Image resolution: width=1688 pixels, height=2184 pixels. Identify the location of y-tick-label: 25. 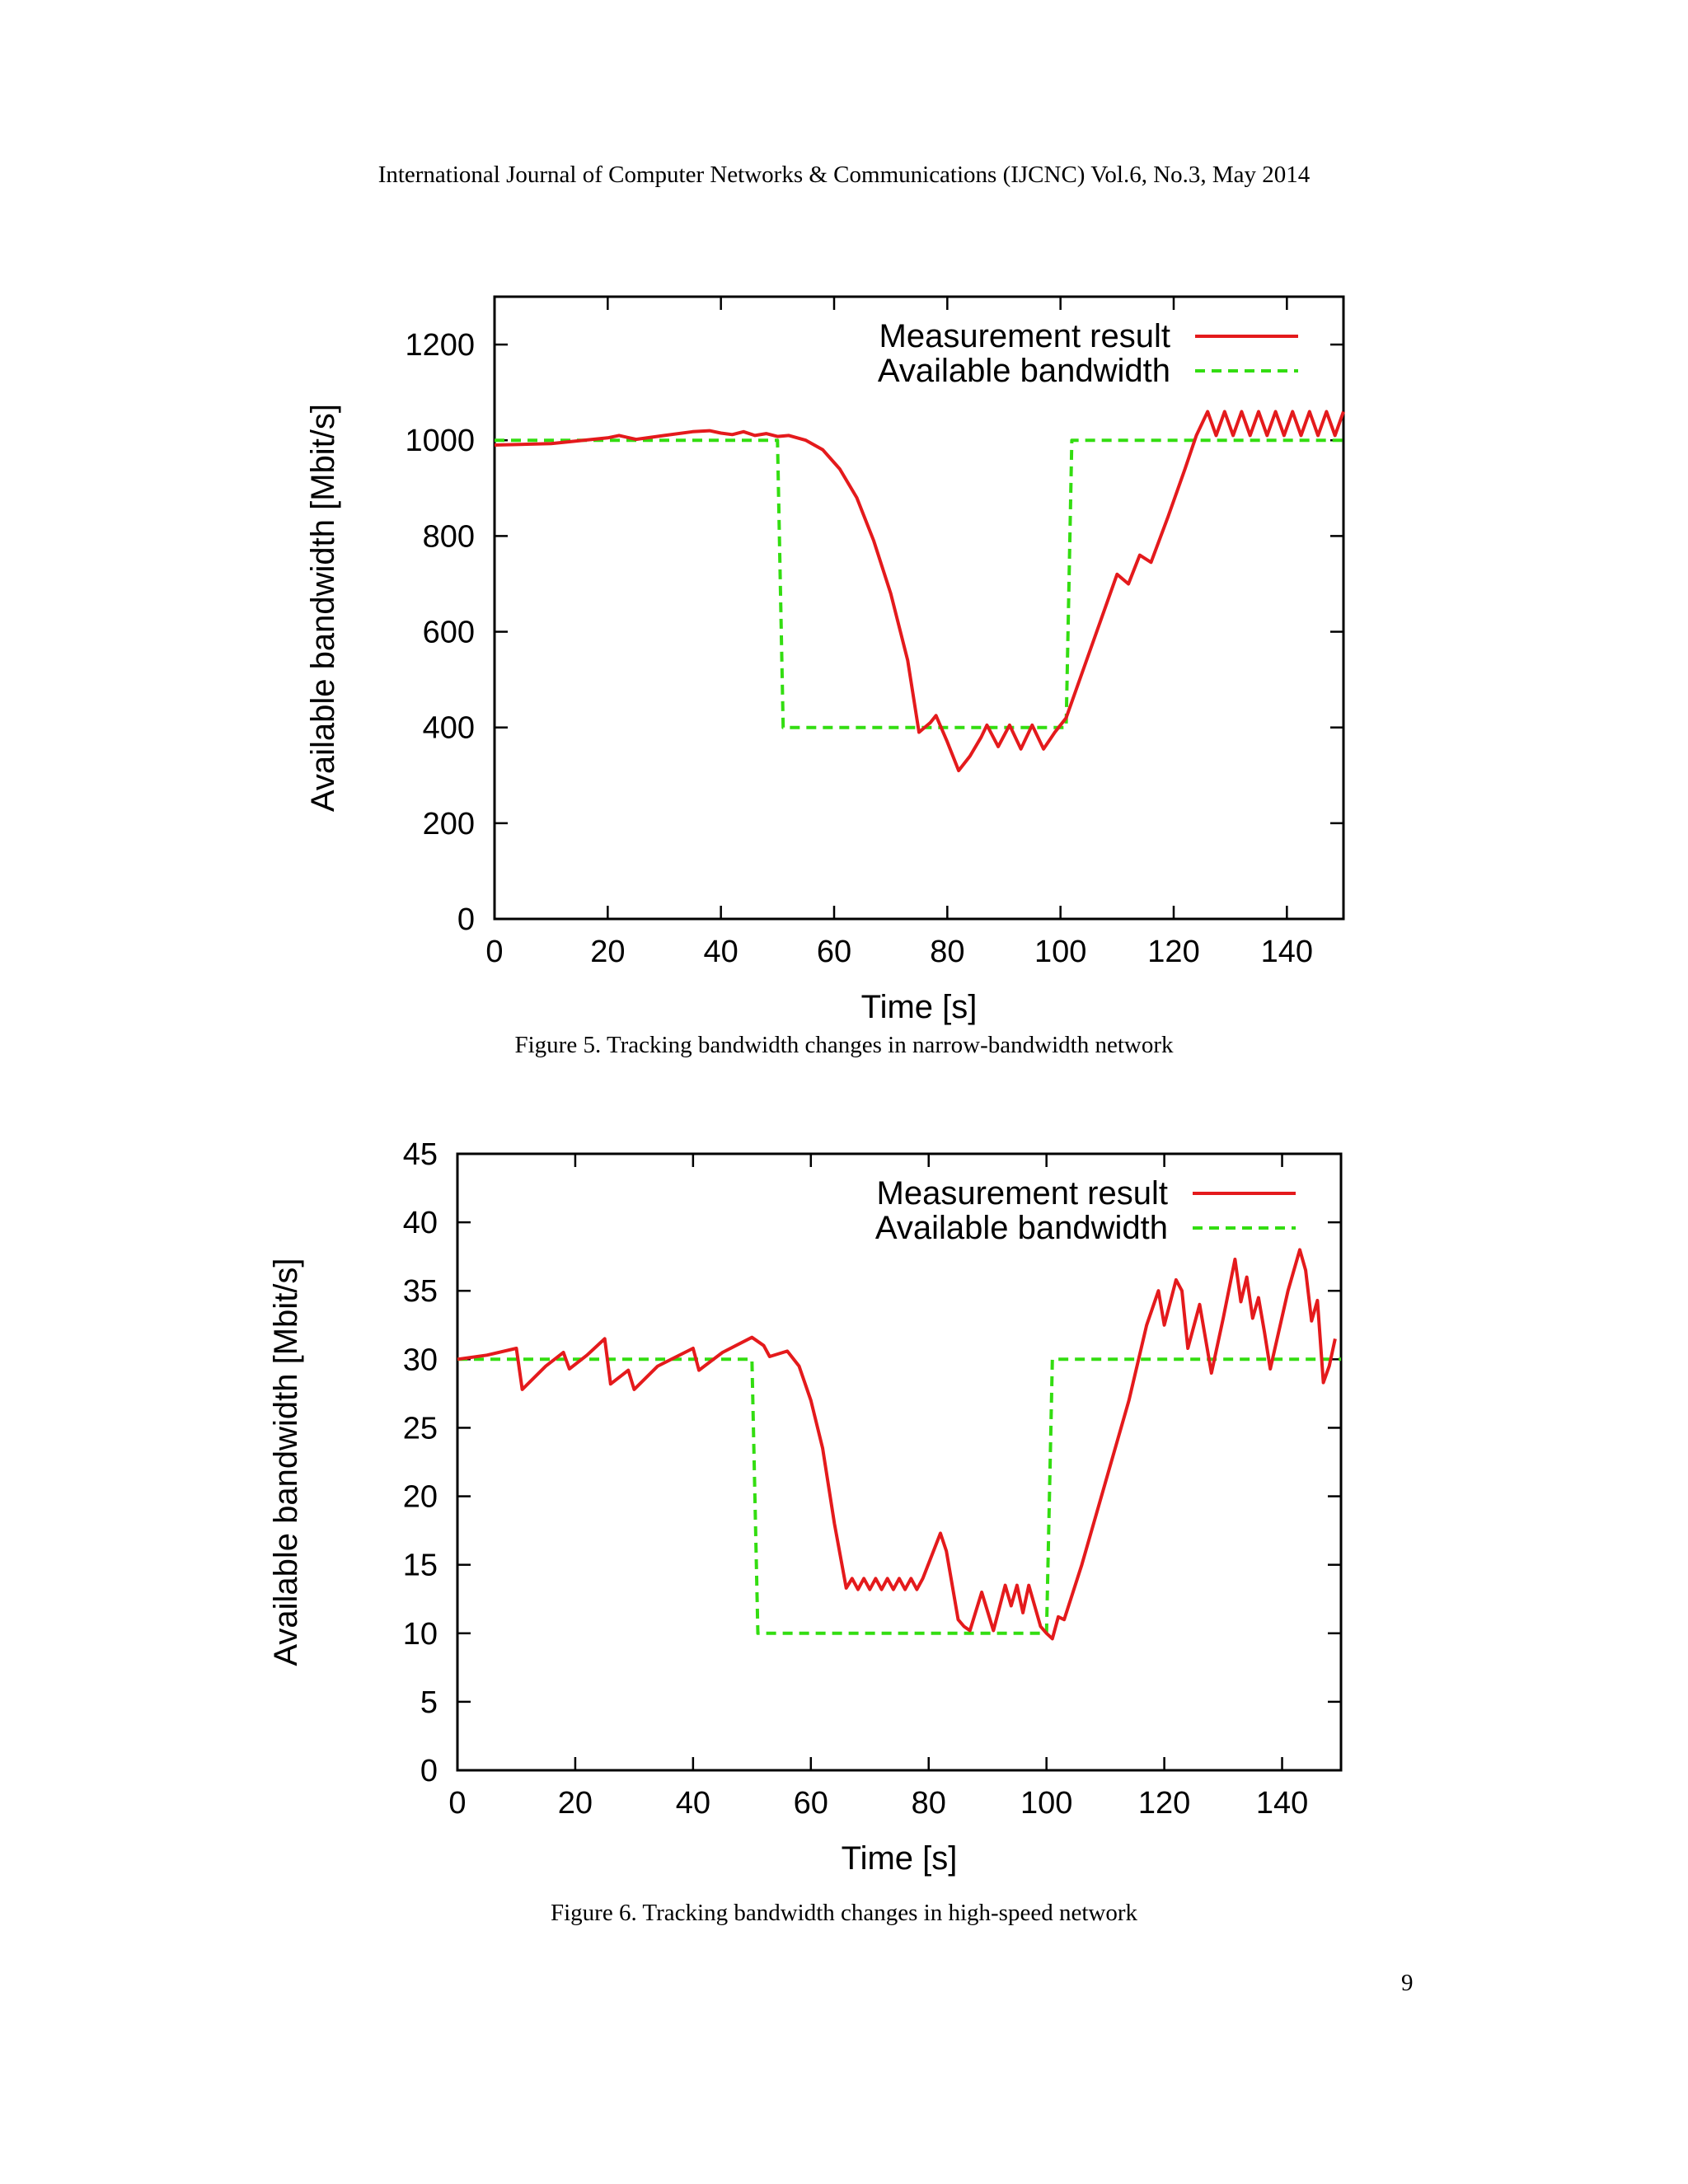
(421, 1428).